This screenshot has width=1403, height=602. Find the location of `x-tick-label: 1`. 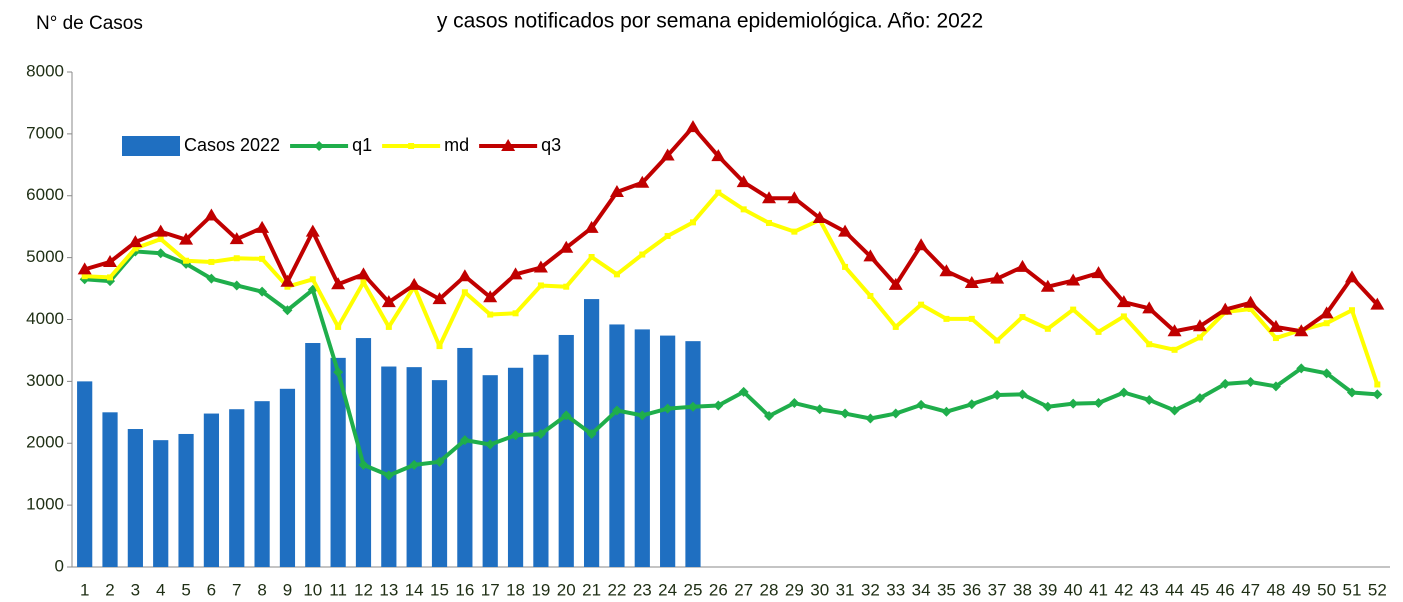

x-tick-label: 1 is located at coordinates (84, 589).